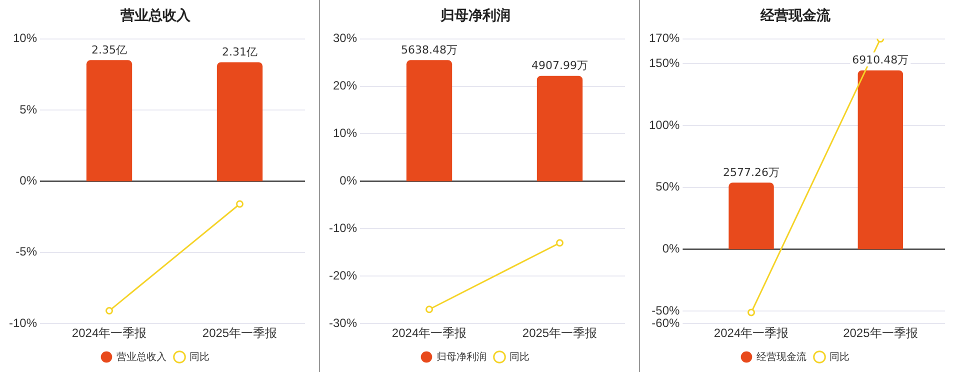 Image resolution: width=960 pixels, height=372 pixels. What do you see at coordinates (664, 125) in the screenshot?
I see `y-tick-label: 100%` at bounding box center [664, 125].